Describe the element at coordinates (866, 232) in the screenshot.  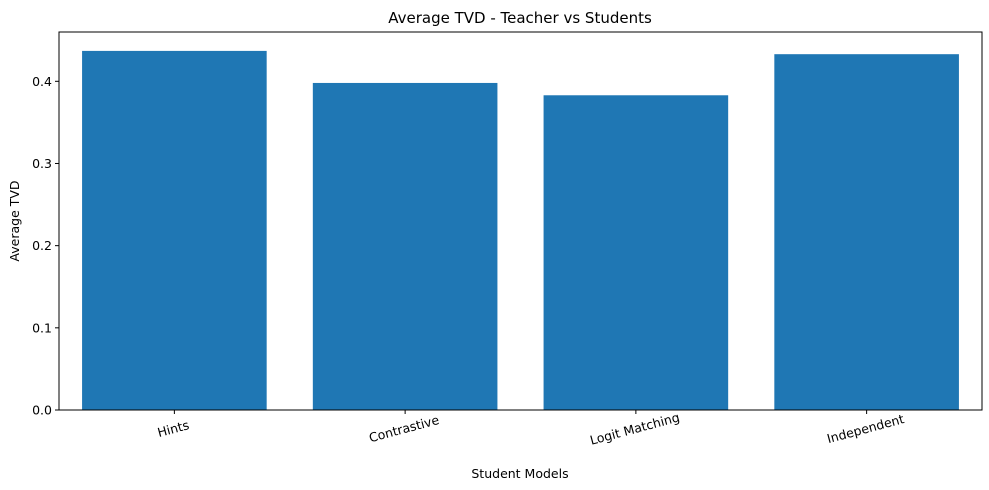
I see `bar-independent` at that location.